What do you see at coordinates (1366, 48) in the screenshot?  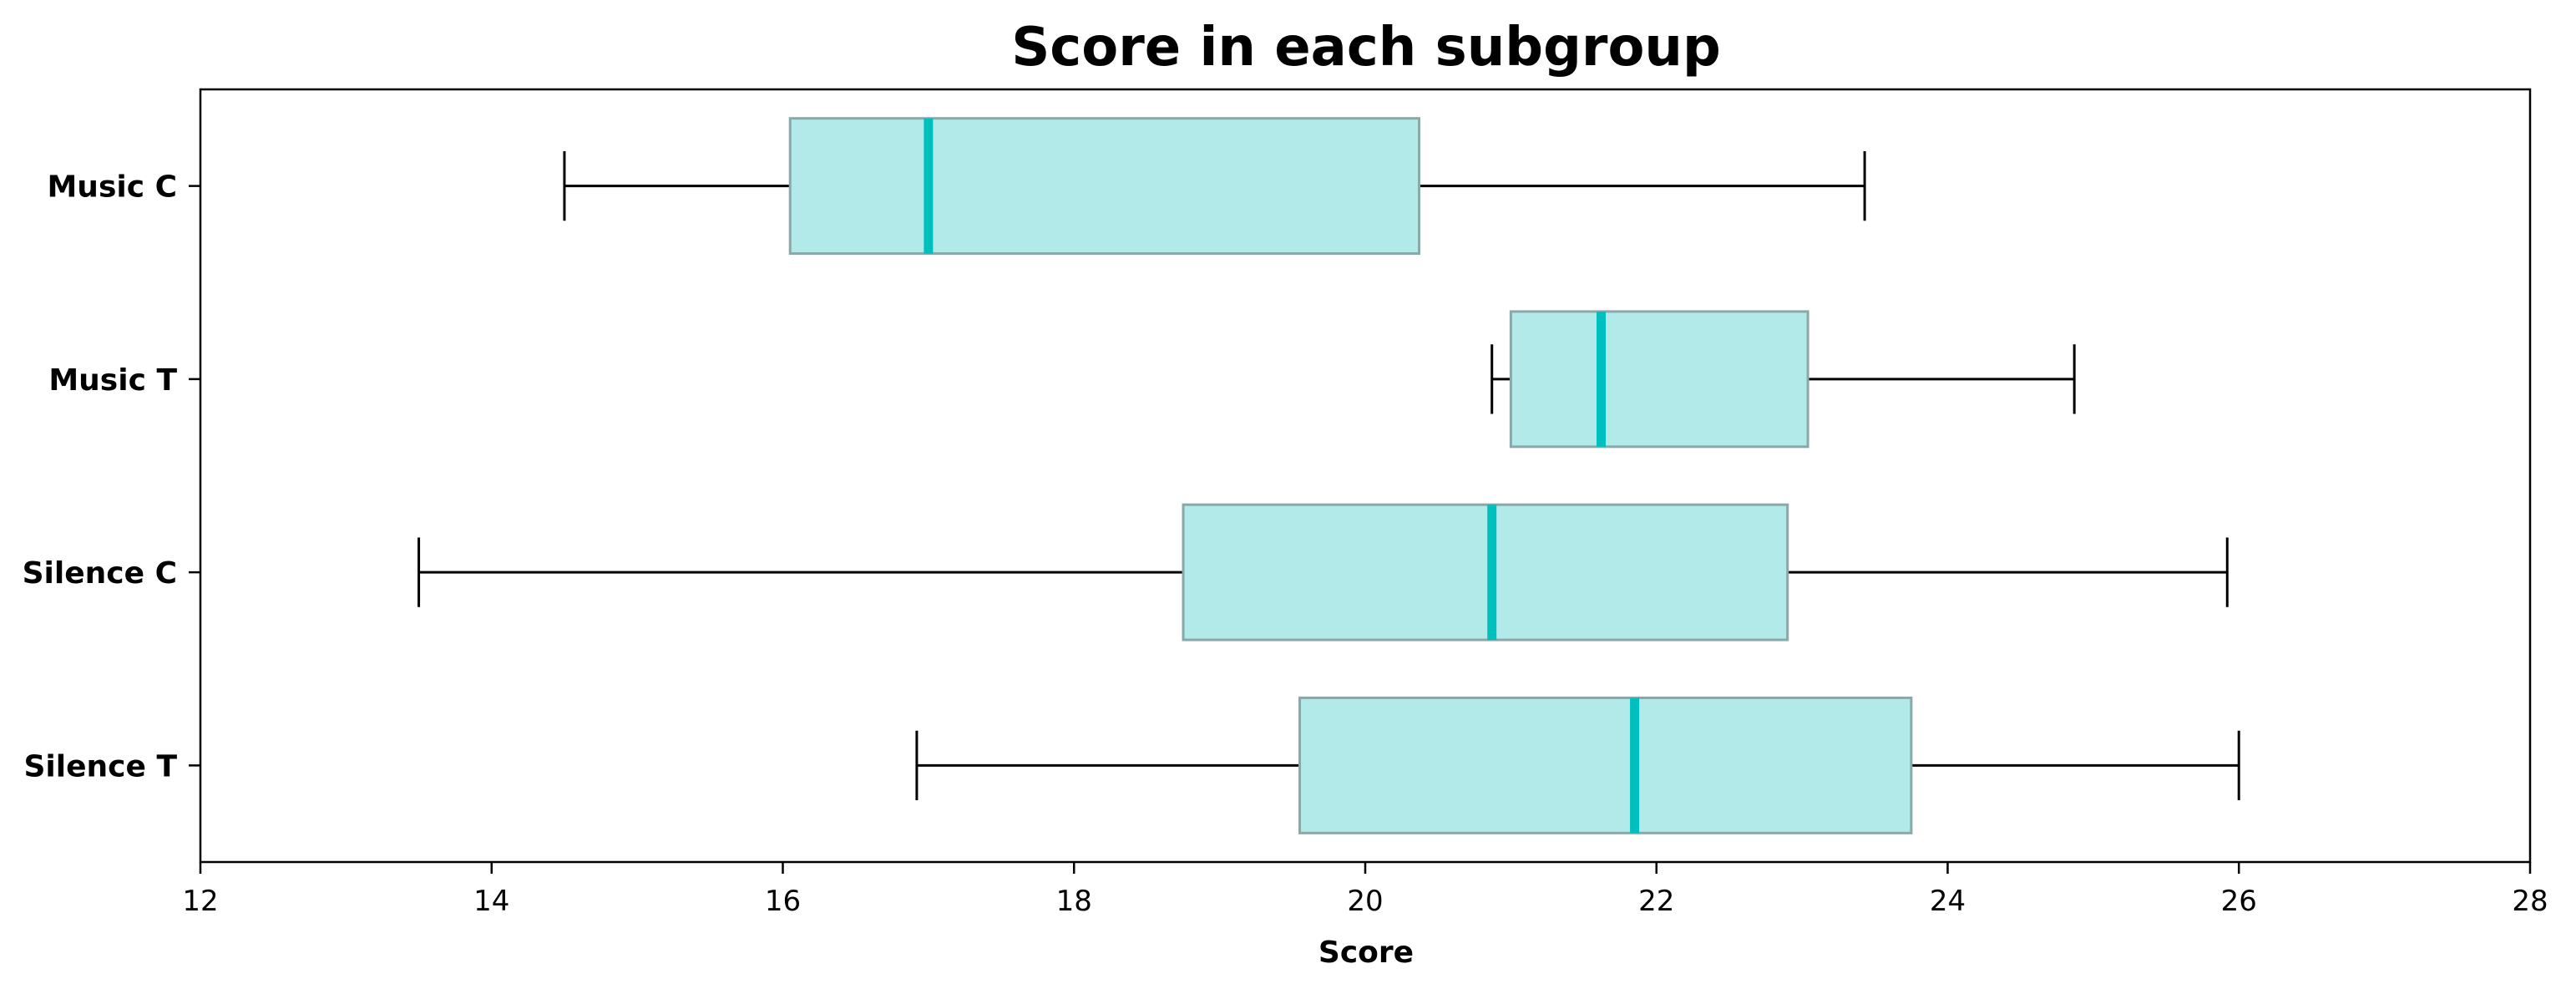 I see `chart-title: Score in each subgroup` at bounding box center [1366, 48].